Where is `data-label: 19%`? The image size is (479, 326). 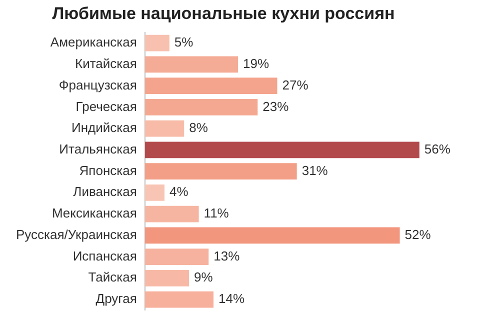 data-label: 19% is located at coordinates (256, 64).